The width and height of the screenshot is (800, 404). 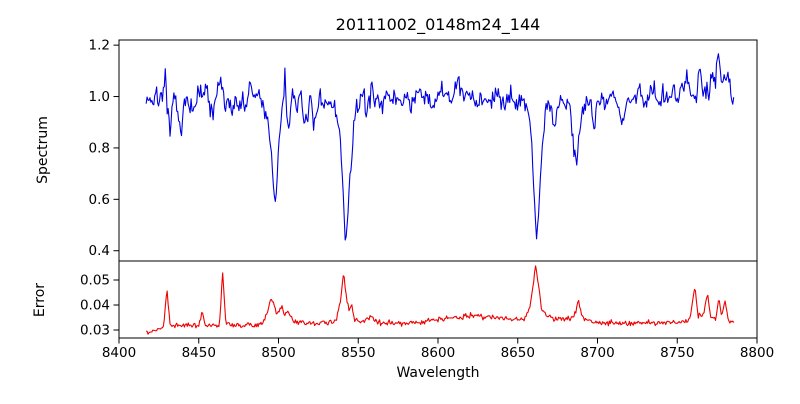 What do you see at coordinates (40, 300) in the screenshot?
I see `error-y-axis-label: Error` at bounding box center [40, 300].